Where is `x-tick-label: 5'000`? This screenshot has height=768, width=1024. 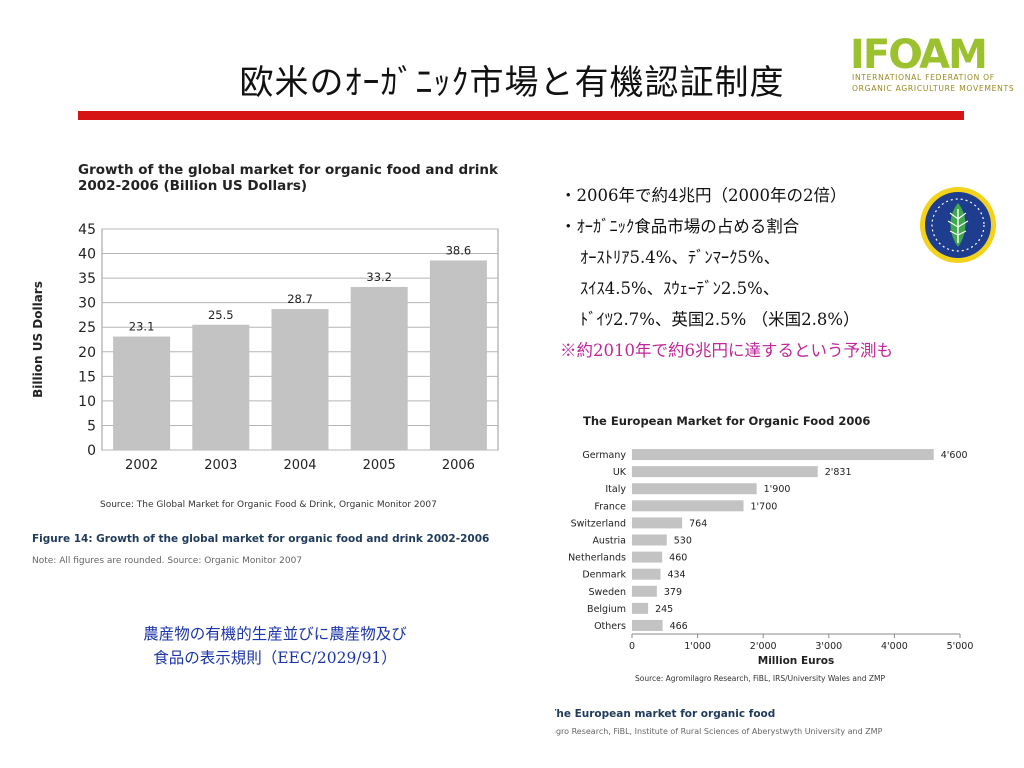
x-tick-label: 5'000 is located at coordinates (960, 646).